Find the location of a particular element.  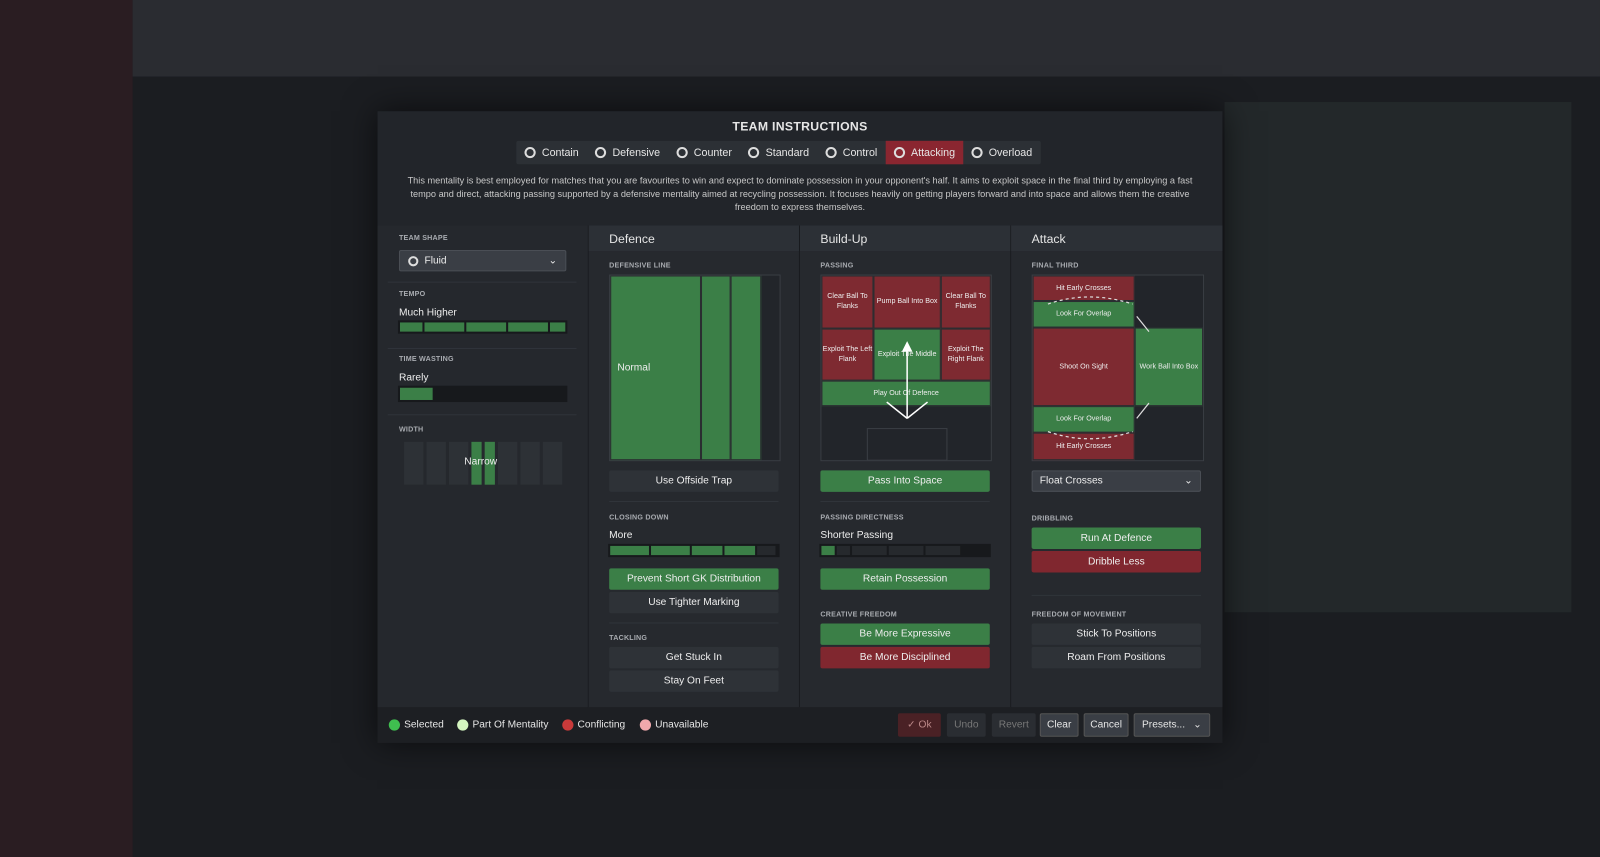

tab-control: Control is located at coordinates (851, 152).